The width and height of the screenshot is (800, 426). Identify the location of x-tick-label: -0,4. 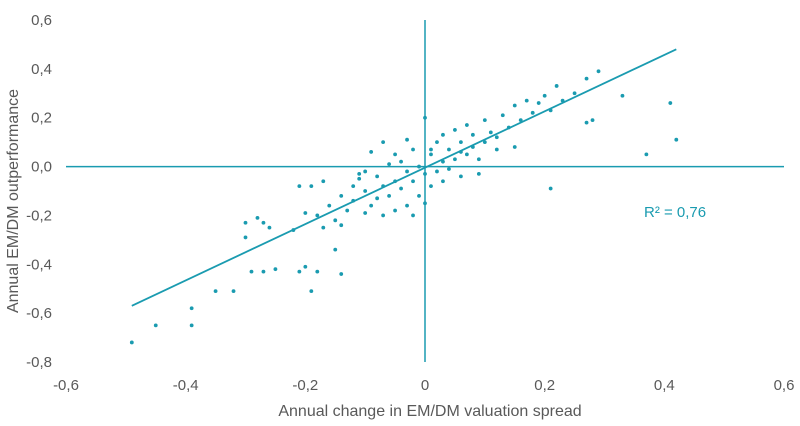
(186, 385).